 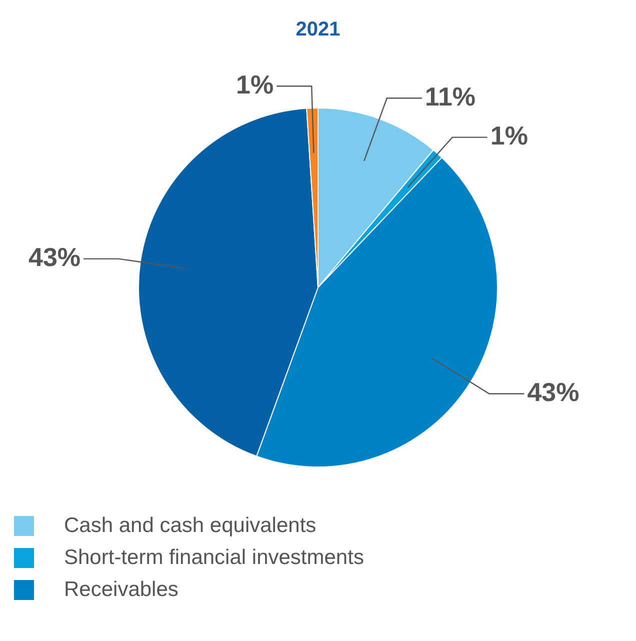 What do you see at coordinates (121, 590) in the screenshot?
I see `legend-label: Receivables` at bounding box center [121, 590].